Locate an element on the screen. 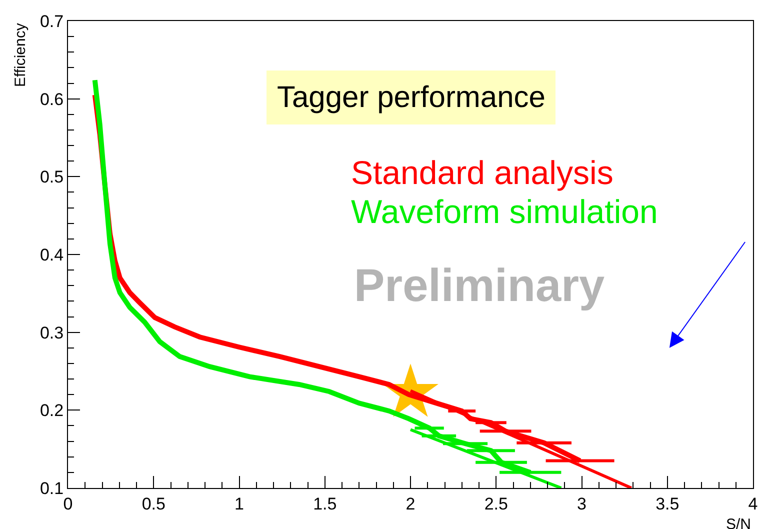 The width and height of the screenshot is (770, 529). x-tick-label: 0.5 is located at coordinates (154, 504).